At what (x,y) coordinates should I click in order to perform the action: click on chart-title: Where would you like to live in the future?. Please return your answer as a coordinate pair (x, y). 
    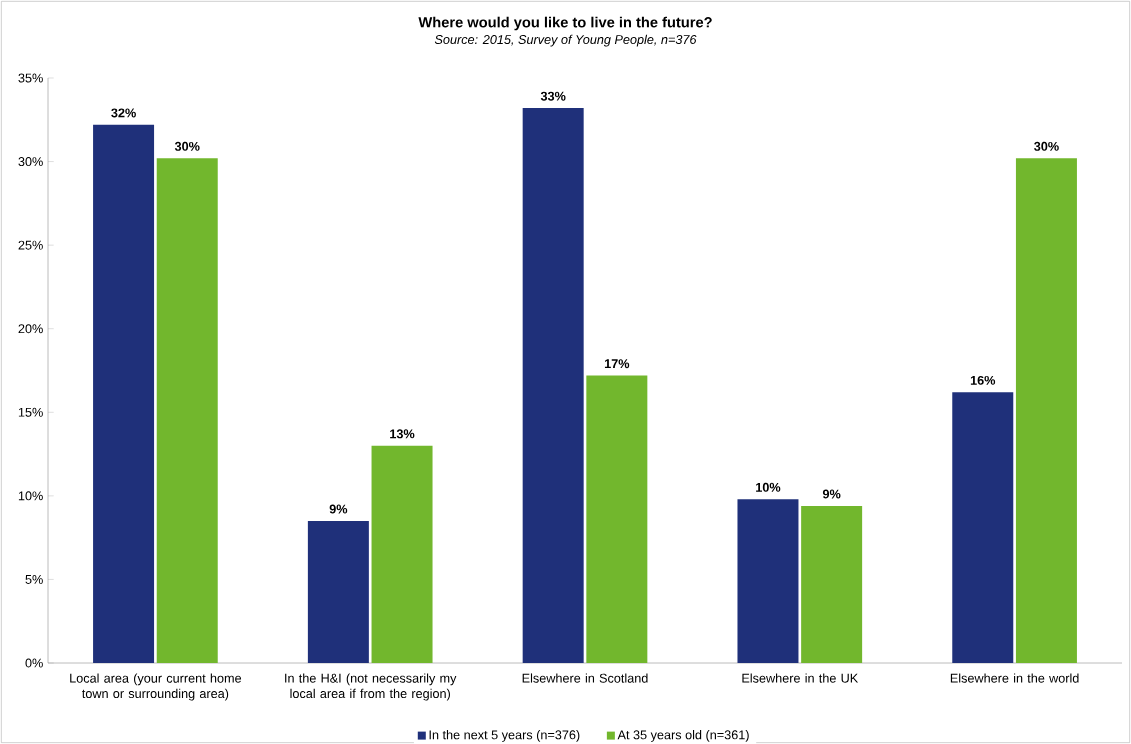
    Looking at the image, I should click on (565, 23).